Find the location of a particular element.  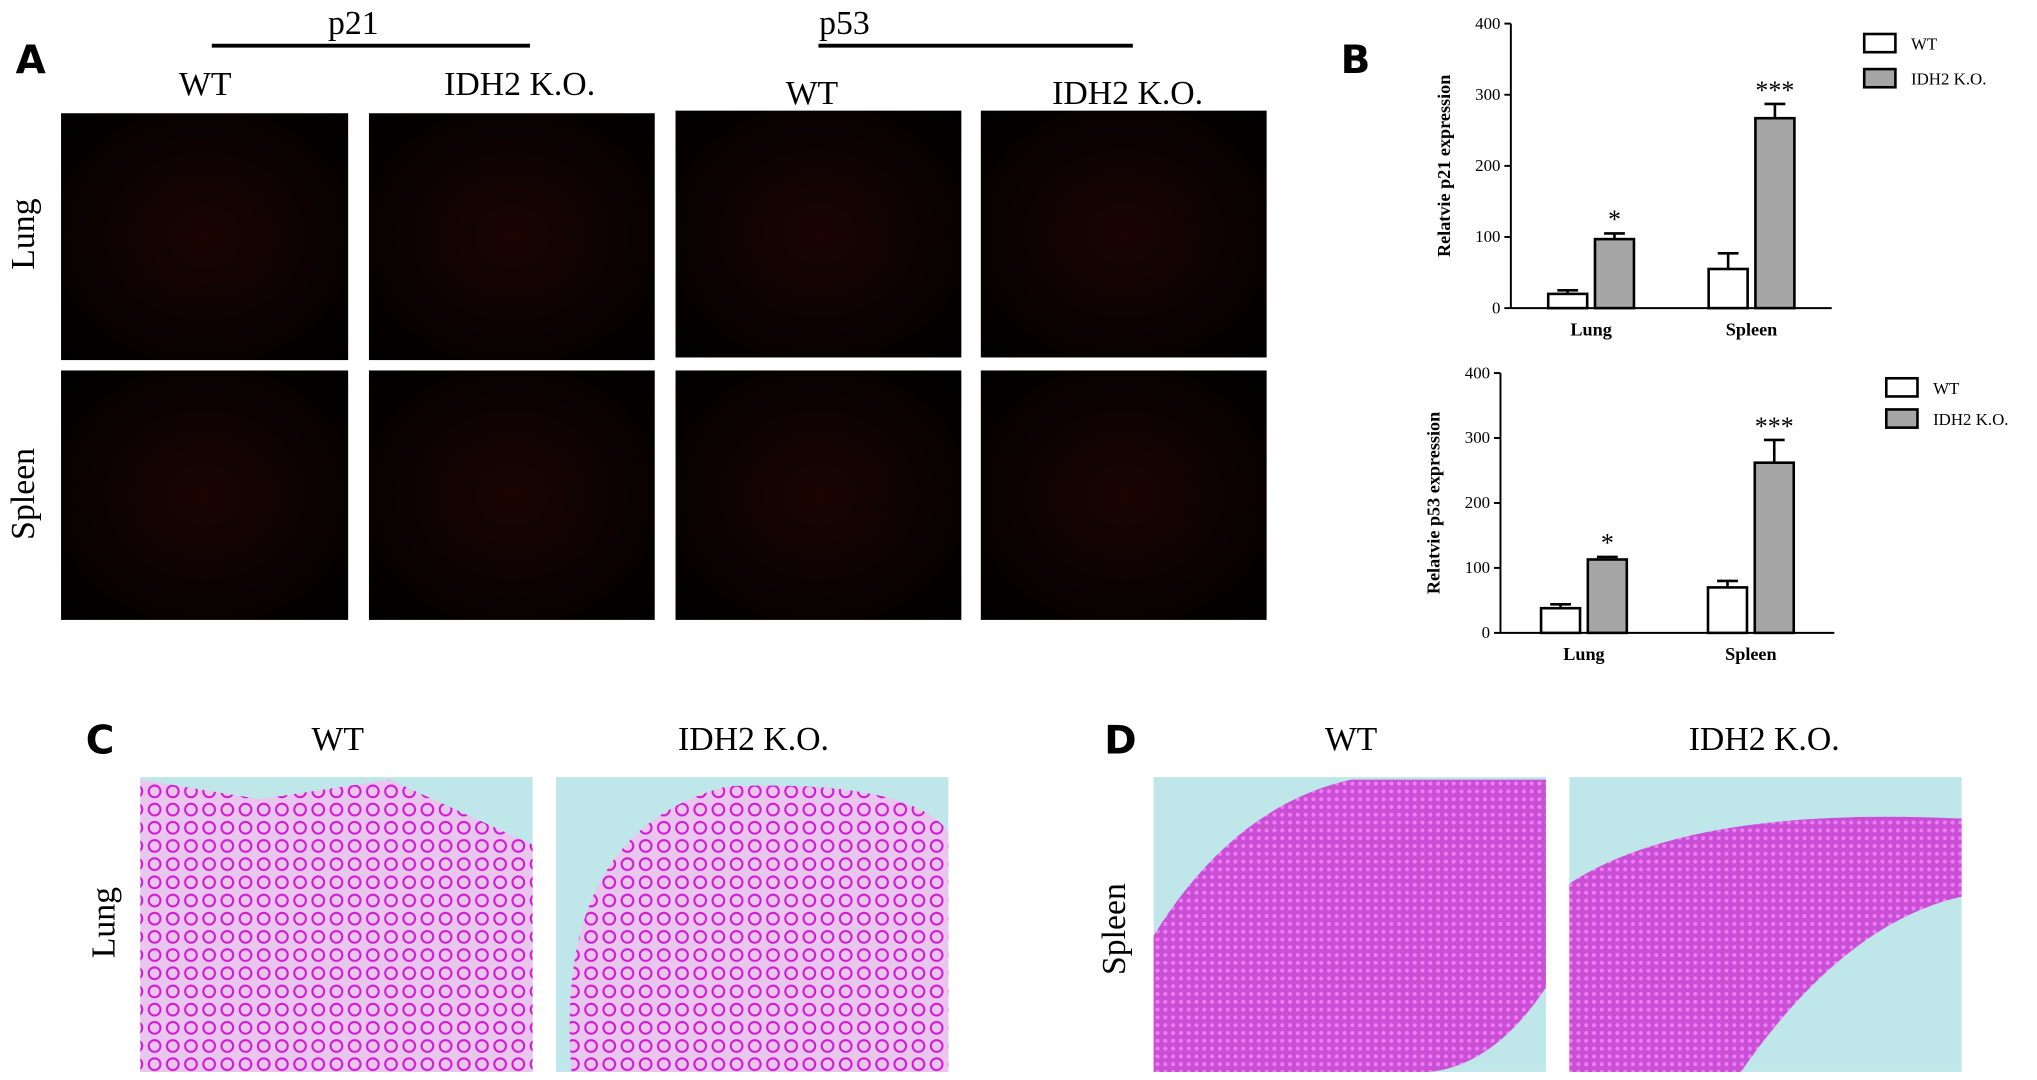

panel-label: C is located at coordinates (100, 741).